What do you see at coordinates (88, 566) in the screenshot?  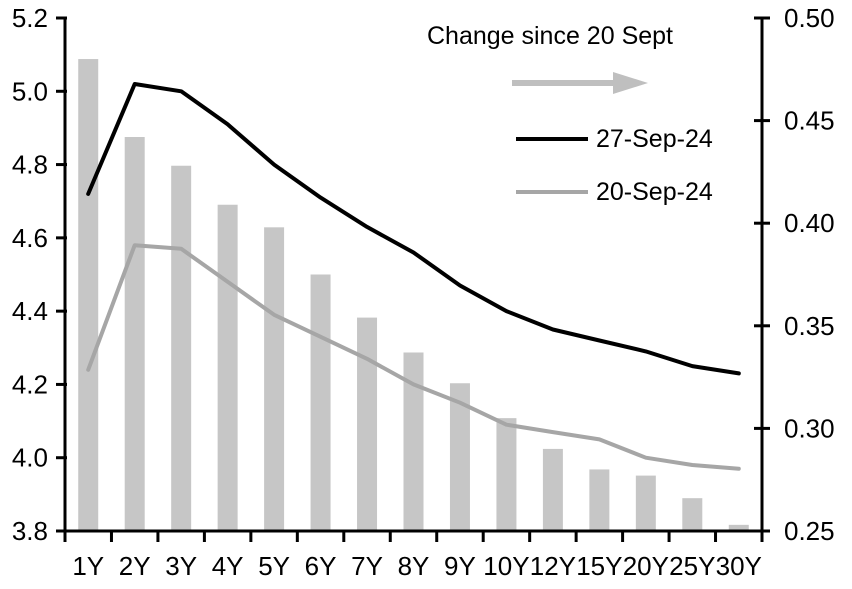 I see `x-axis-label-1Y: 1Y` at bounding box center [88, 566].